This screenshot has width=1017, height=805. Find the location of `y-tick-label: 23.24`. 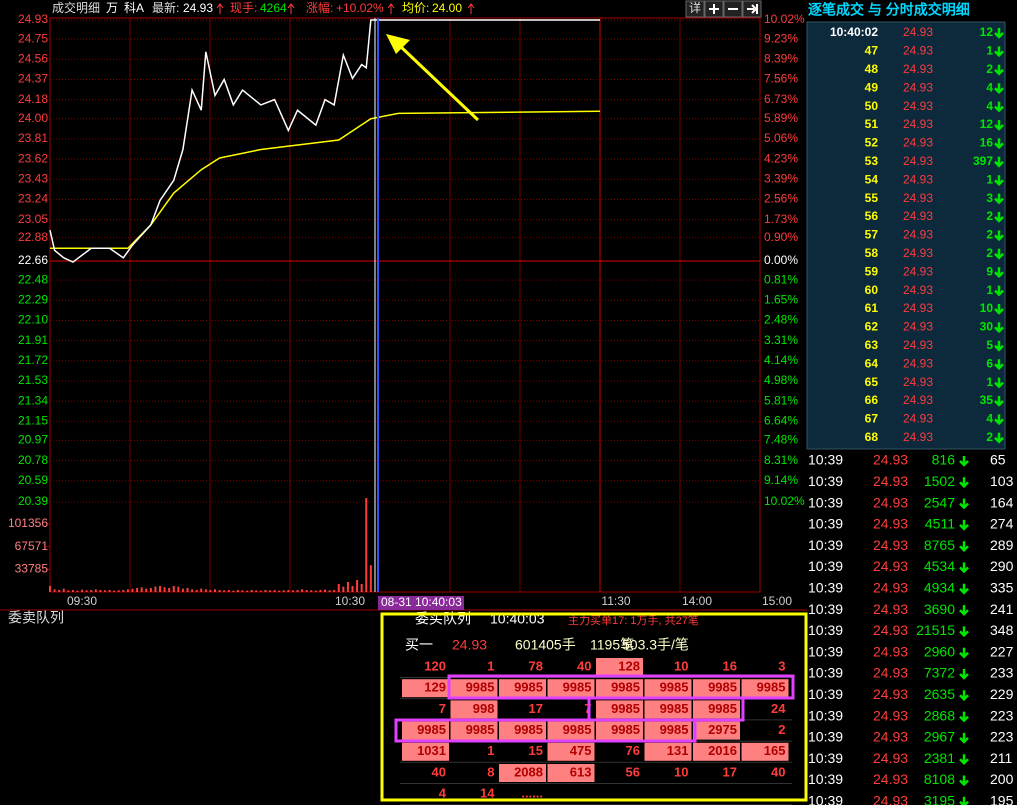

y-tick-label: 23.24 is located at coordinates (33, 199).